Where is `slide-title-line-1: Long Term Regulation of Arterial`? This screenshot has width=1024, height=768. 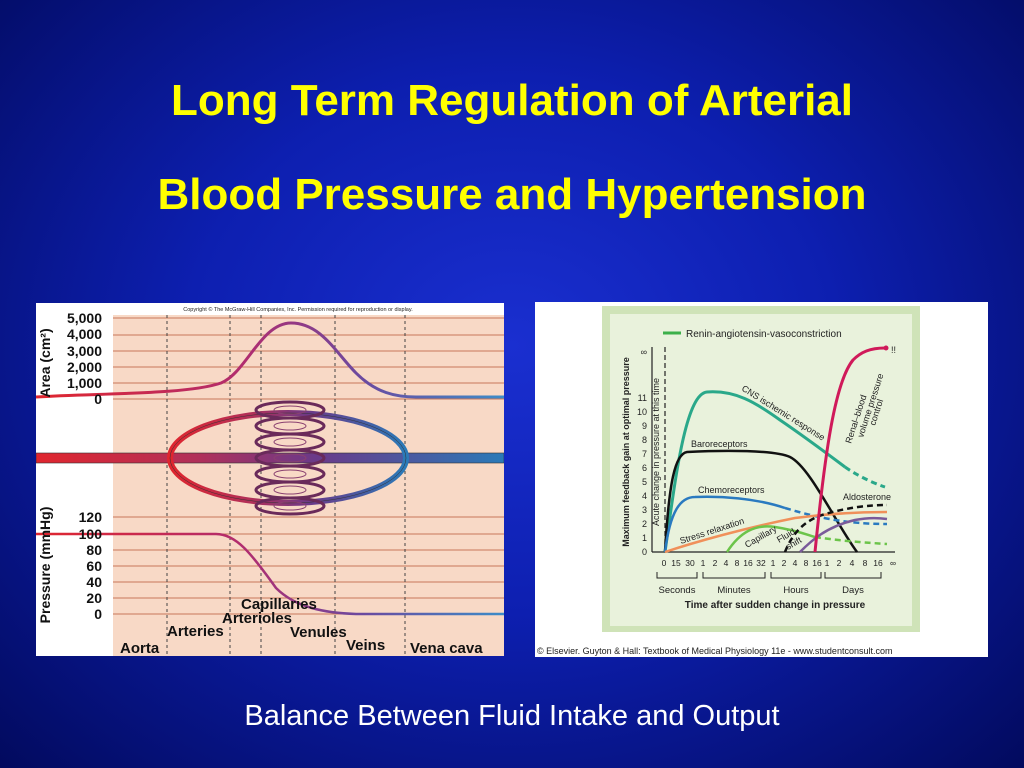
slide-title-line-1: Long Term Regulation of Arterial is located at coordinates (512, 100).